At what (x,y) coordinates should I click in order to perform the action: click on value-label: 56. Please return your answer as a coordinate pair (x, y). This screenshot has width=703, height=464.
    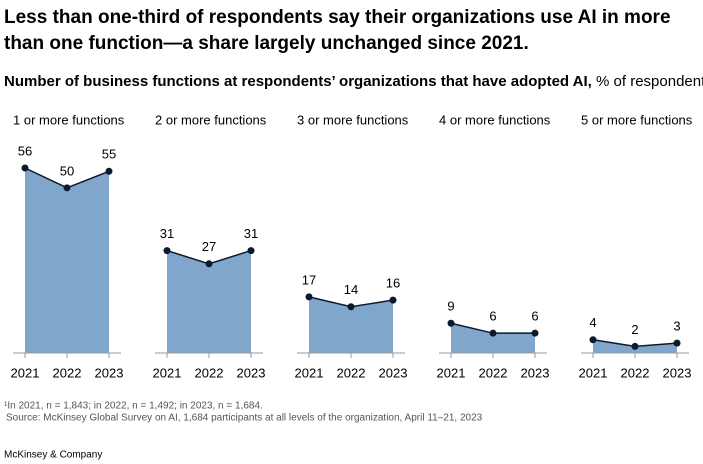
    Looking at the image, I should click on (25, 150).